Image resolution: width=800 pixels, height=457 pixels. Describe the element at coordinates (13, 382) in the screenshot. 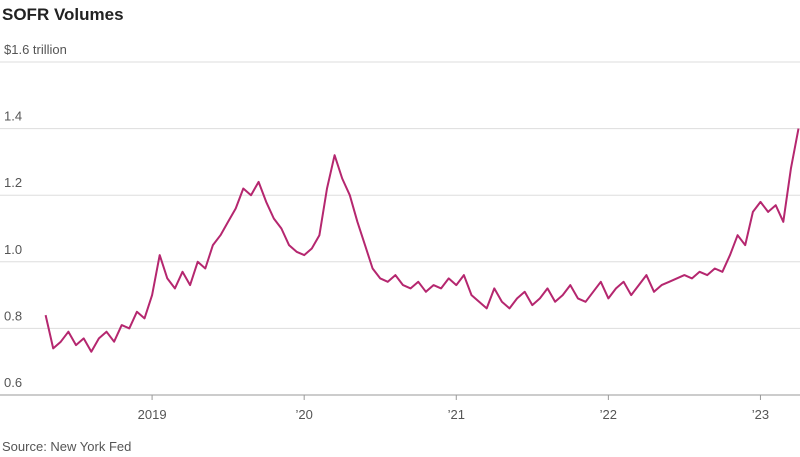

I see `y-tick-label: 0.6` at that location.